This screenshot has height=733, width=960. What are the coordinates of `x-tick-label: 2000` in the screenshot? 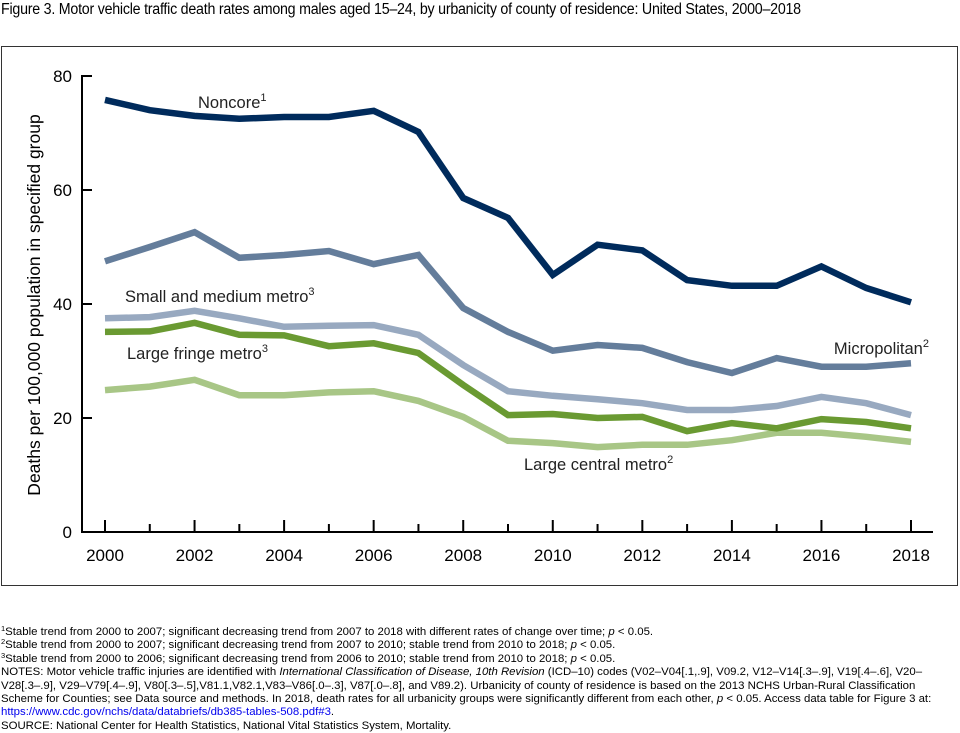 It's located at (105, 555).